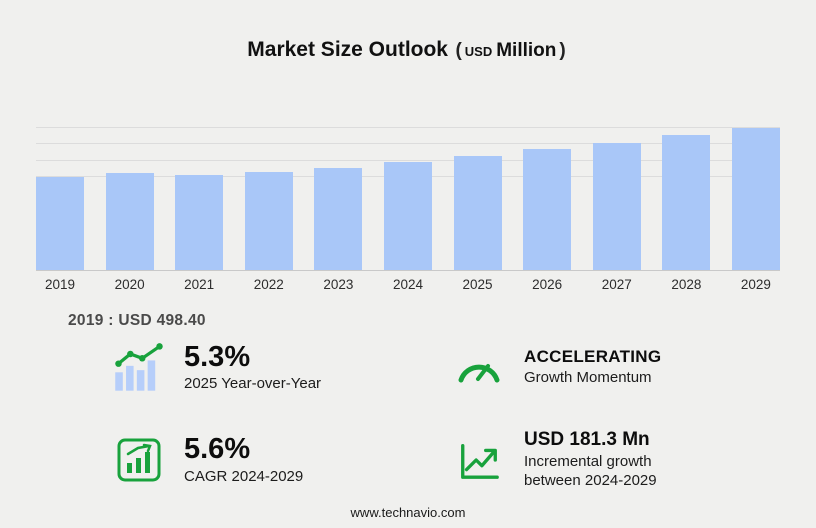 The width and height of the screenshot is (816, 528). What do you see at coordinates (407, 216) in the screenshot?
I see `bar-2024` at bounding box center [407, 216].